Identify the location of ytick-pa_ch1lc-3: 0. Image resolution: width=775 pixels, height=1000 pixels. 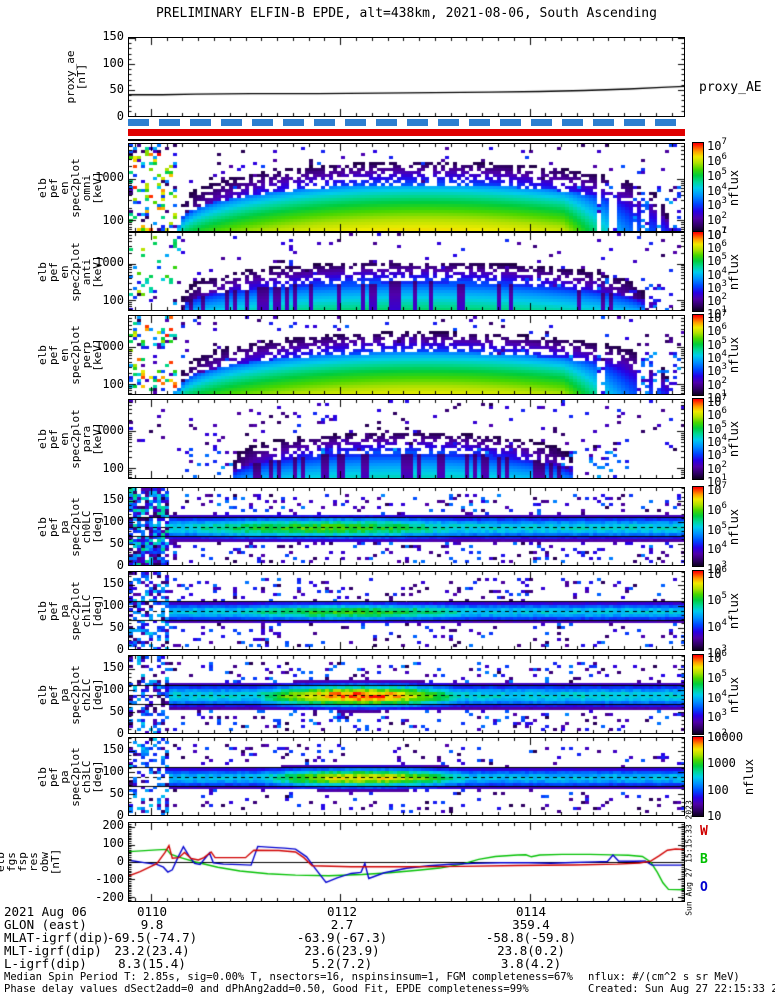
(120, 649).